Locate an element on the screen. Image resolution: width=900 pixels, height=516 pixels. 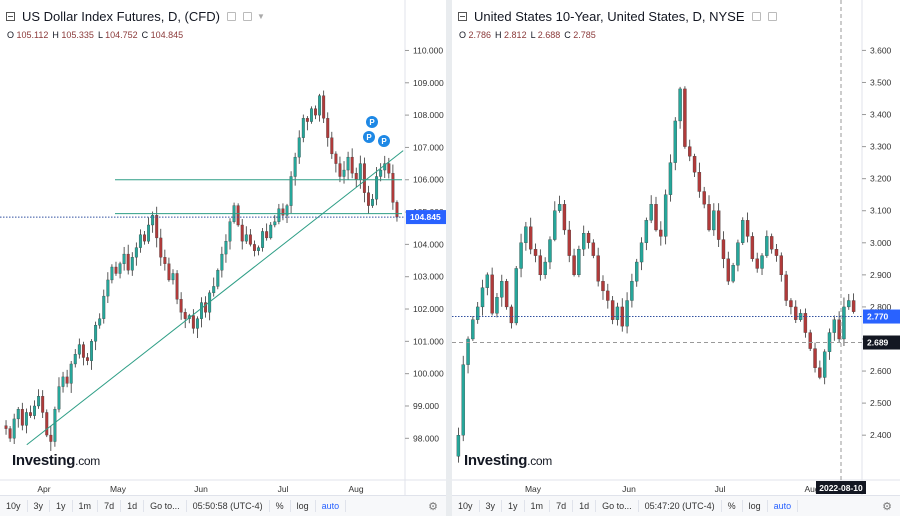
x-tick-label: Aug is located at coordinates (355, 489).